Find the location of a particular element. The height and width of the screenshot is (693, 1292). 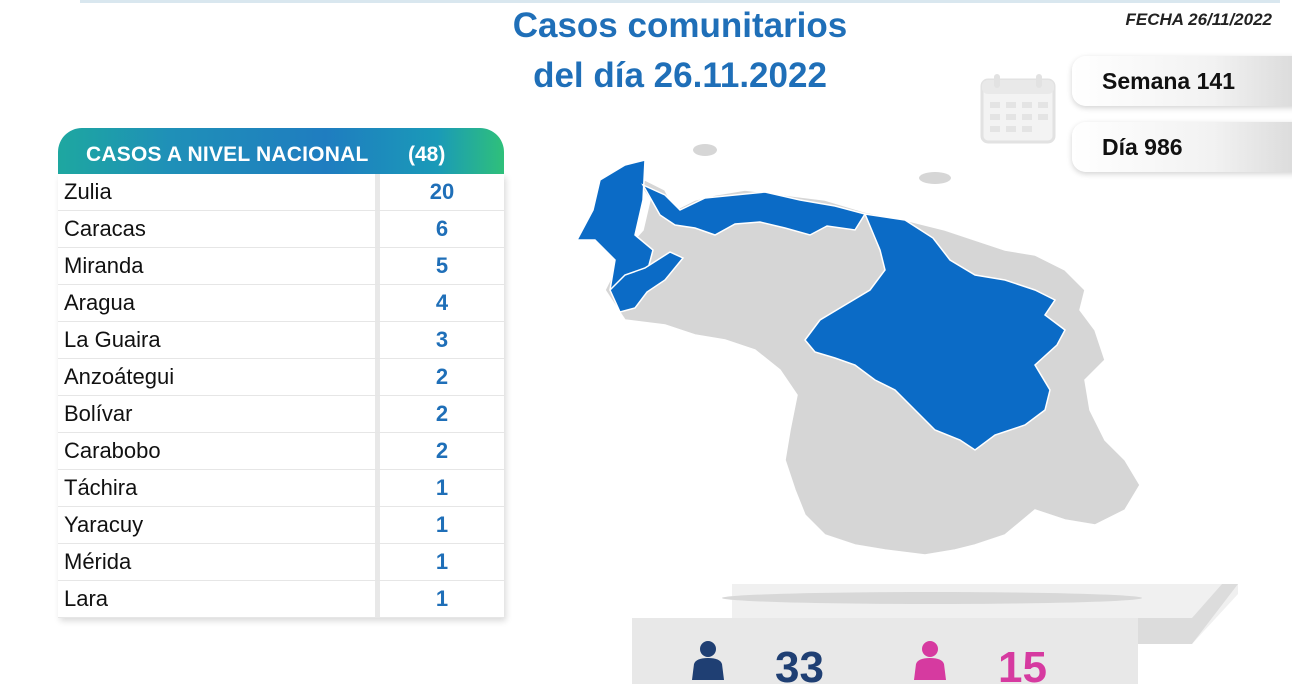

podium-stand is located at coordinates (935, 634).